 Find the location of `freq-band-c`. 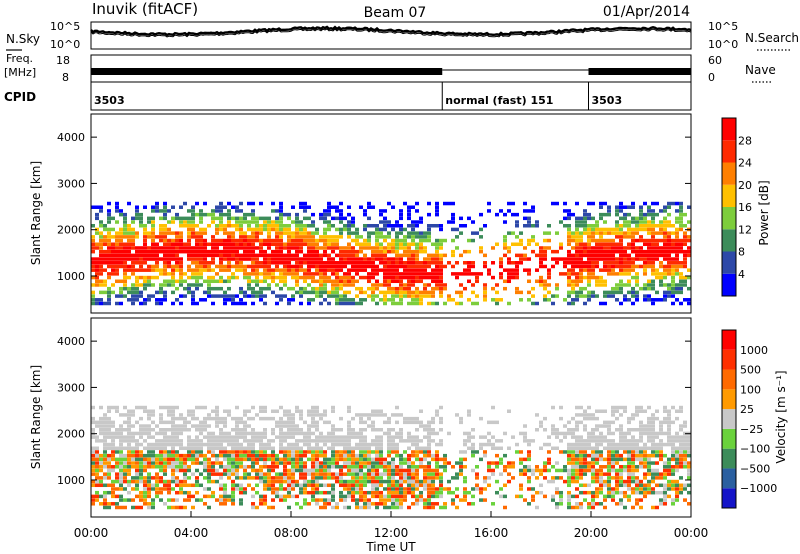

freq-band-c is located at coordinates (639, 71).